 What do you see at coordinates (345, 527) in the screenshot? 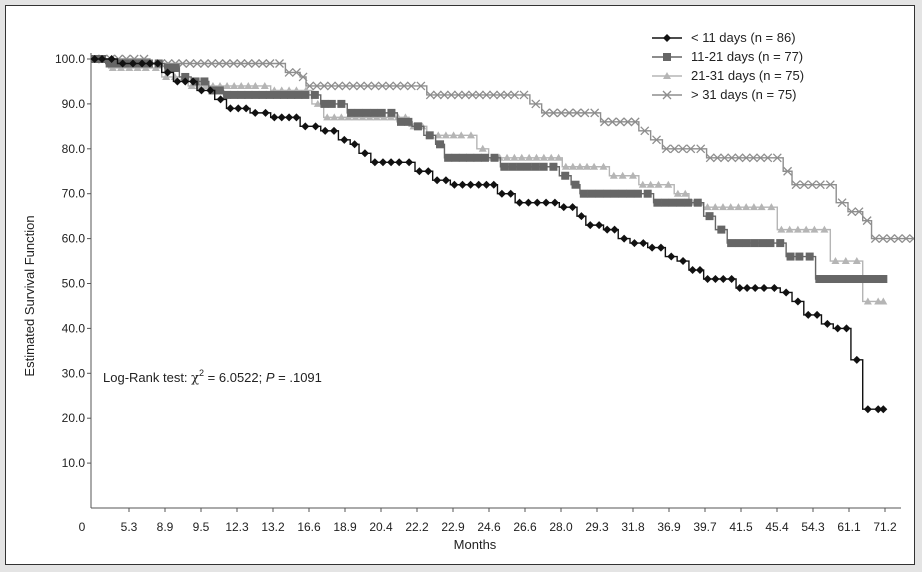
I see `x-tick-label: 18.9` at bounding box center [345, 527].